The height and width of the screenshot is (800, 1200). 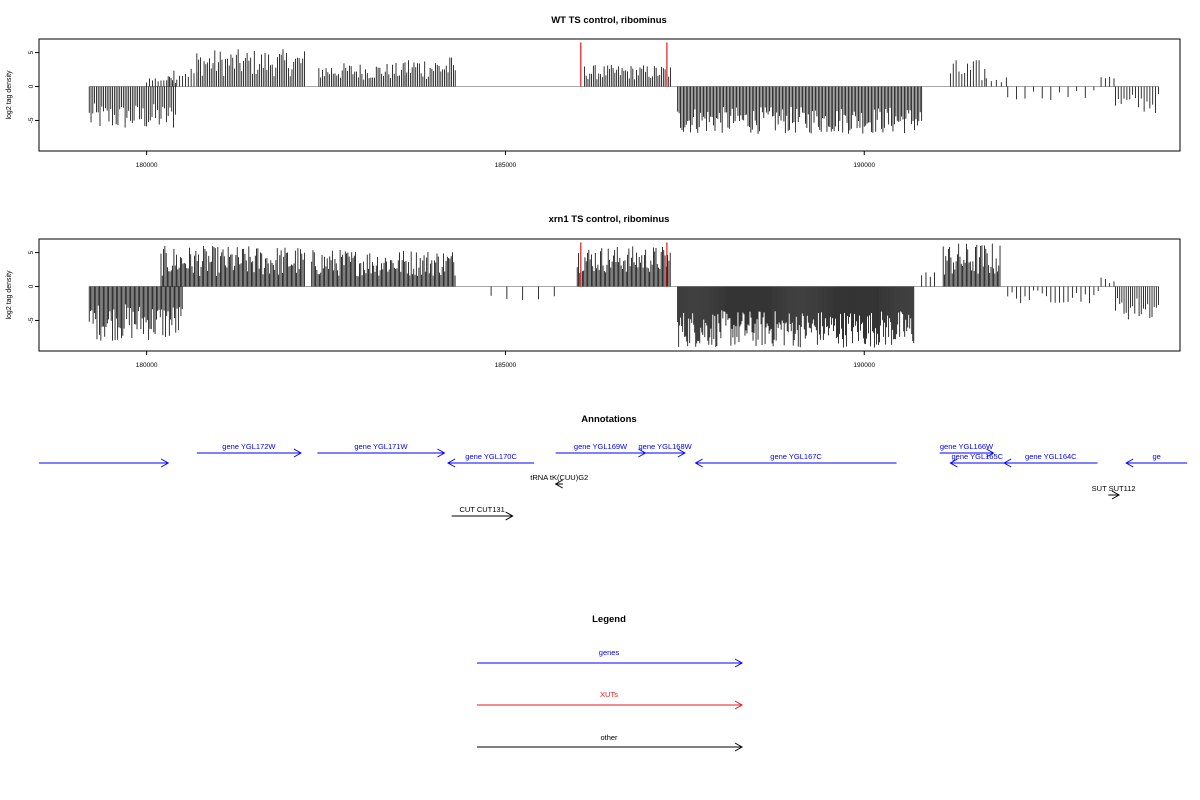 I want to click on annotations-title: Annotations, so click(x=608, y=419).